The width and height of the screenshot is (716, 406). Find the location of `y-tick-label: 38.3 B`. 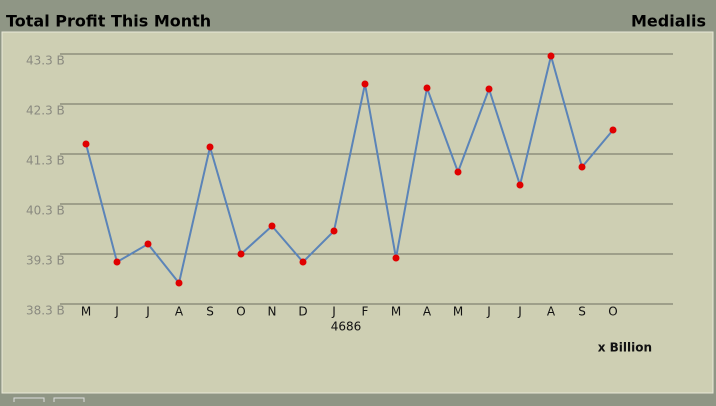

y-tick-label: 38.3 B is located at coordinates (45, 311).